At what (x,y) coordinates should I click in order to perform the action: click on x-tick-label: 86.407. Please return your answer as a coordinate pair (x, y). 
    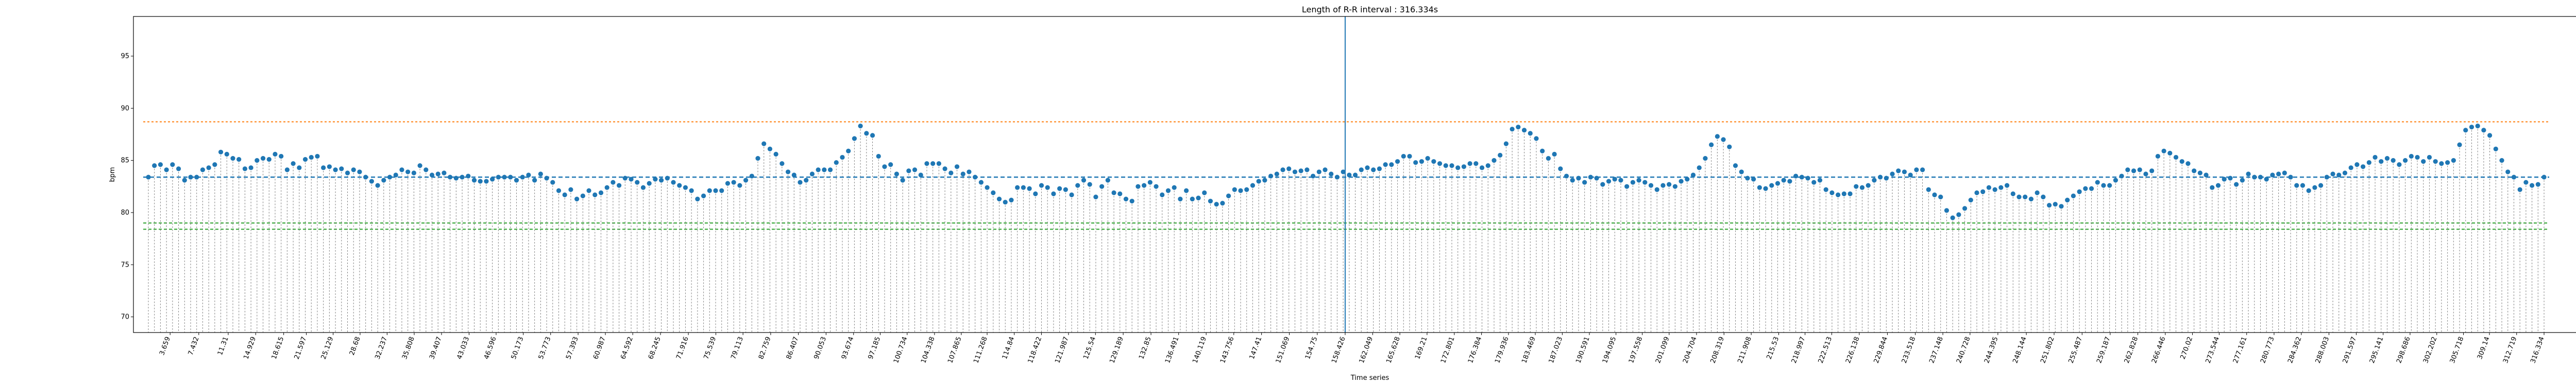
    Looking at the image, I should click on (793, 348).